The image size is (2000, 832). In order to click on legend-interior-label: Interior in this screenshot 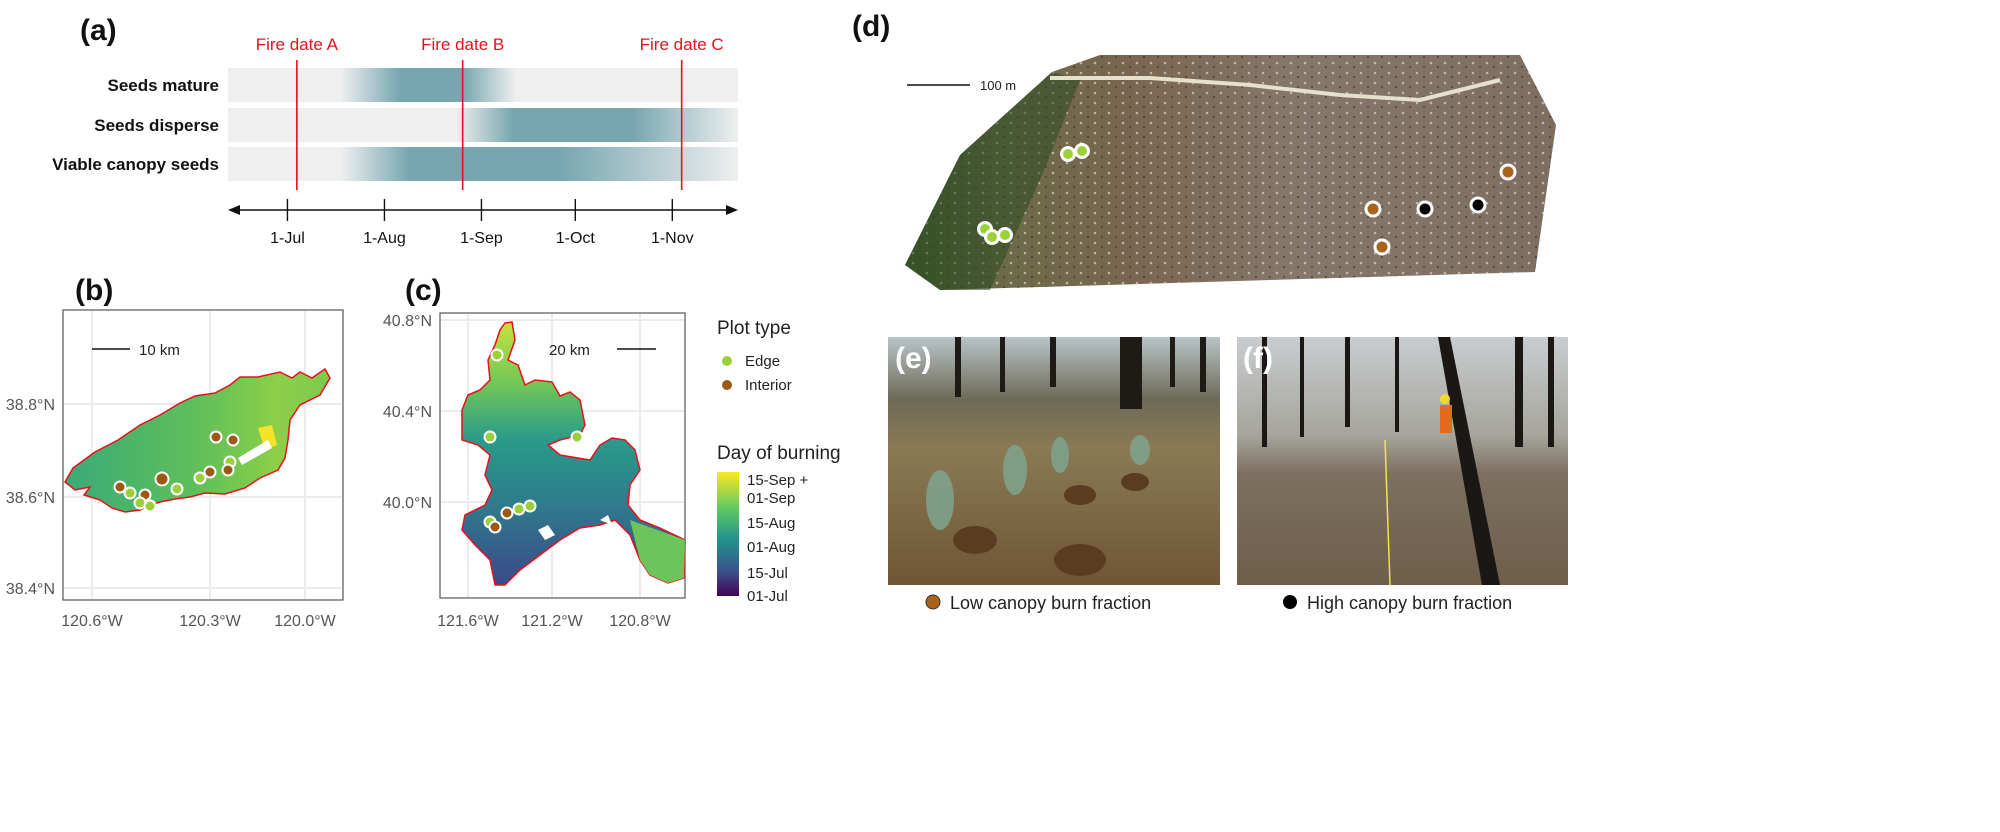, I will do `click(768, 385)`.